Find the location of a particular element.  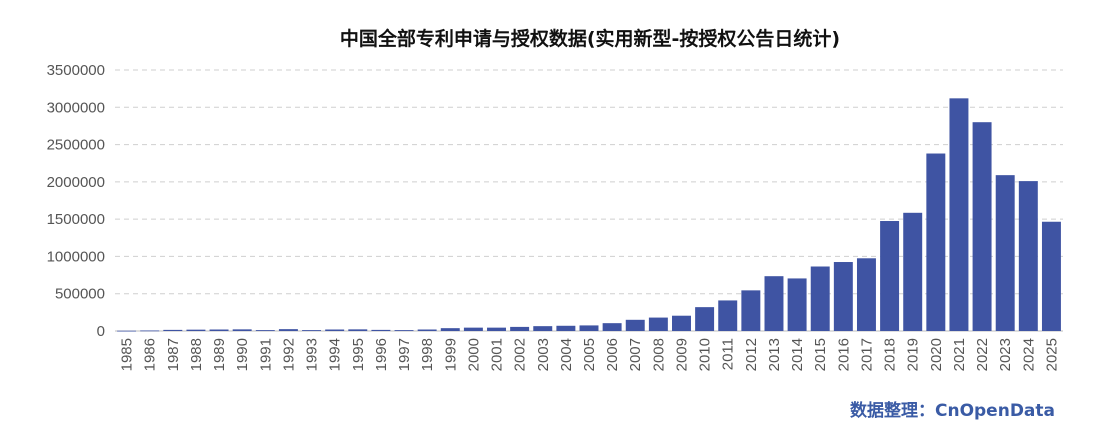

bar-2023 is located at coordinates (1005, 253).